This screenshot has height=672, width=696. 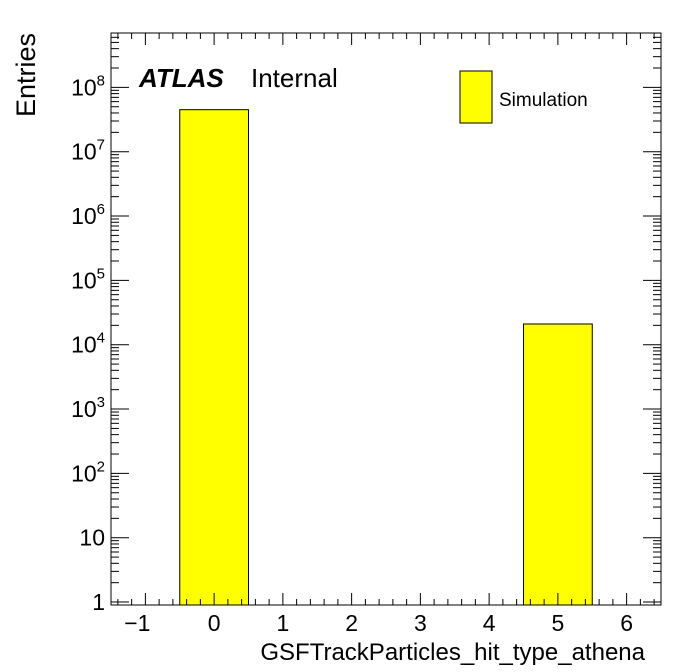 What do you see at coordinates (101, 145) in the screenshot?
I see `y-tick-label-exponent: 7` at bounding box center [101, 145].